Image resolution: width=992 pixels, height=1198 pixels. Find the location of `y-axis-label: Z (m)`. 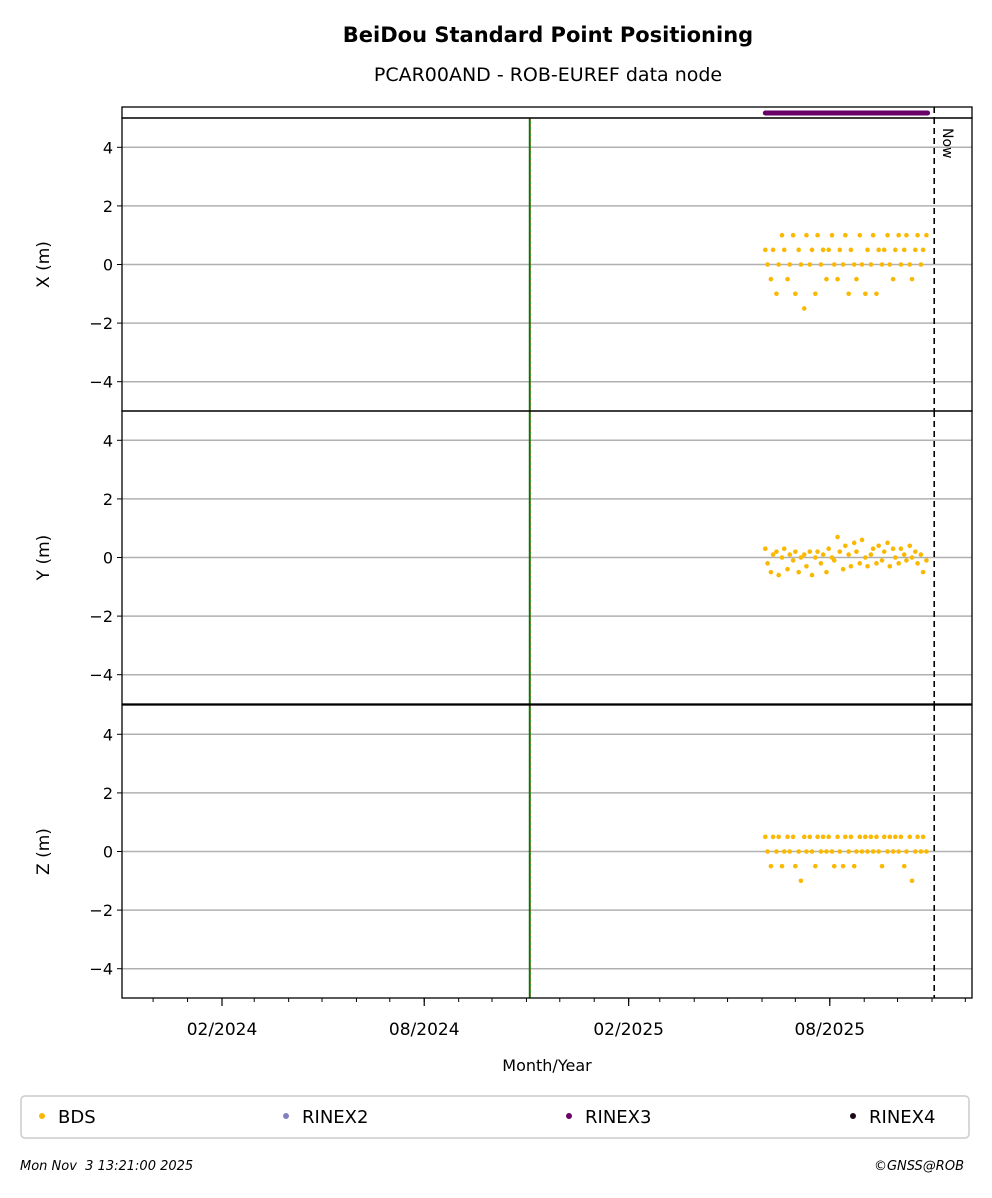

y-axis-label: Z (m) is located at coordinates (44, 851).